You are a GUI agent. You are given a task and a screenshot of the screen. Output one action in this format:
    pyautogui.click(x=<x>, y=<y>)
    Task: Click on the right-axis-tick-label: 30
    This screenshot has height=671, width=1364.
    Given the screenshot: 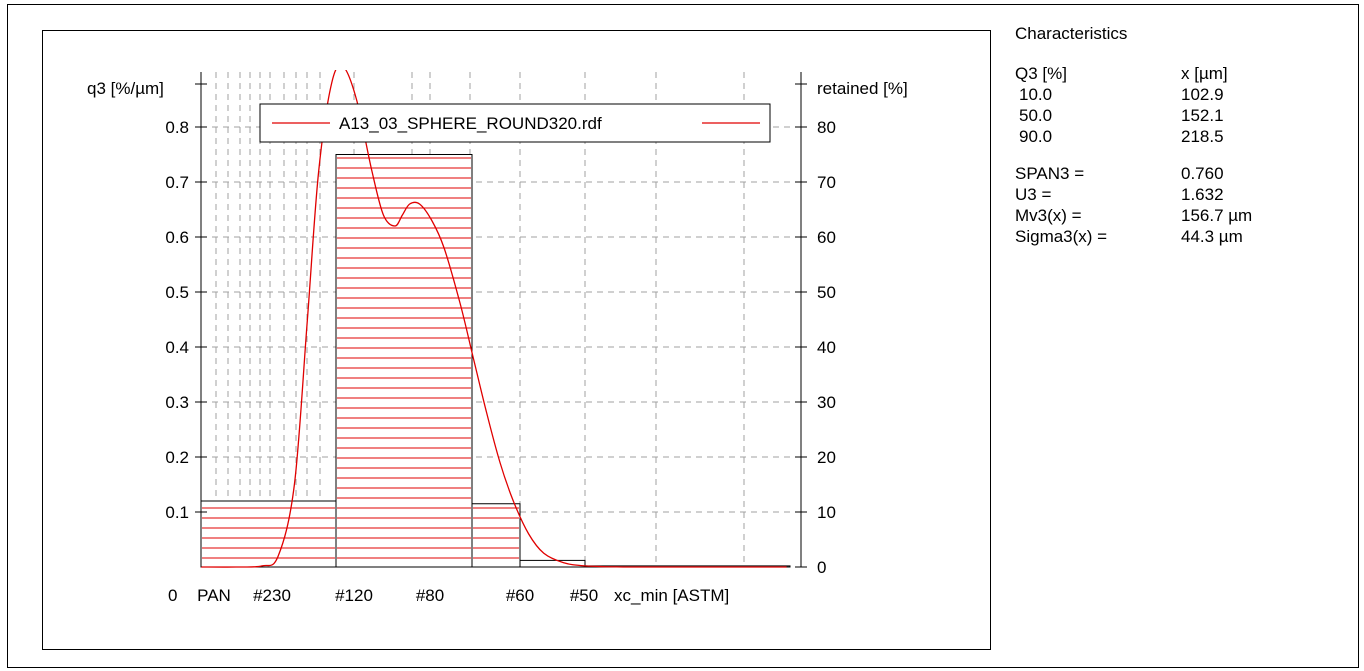 What is the action you would take?
    pyautogui.click(x=826, y=402)
    